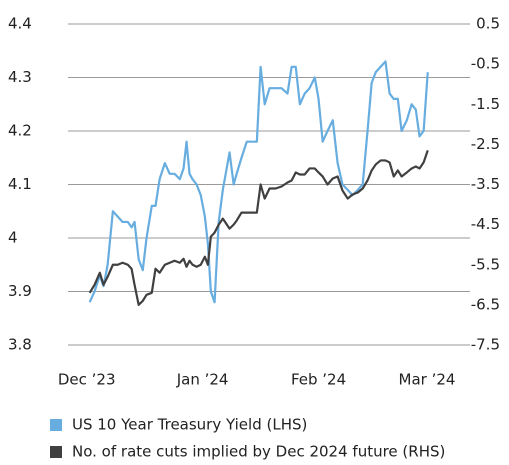  I want to click on y2-tick-label: -1.5, so click(485, 104).